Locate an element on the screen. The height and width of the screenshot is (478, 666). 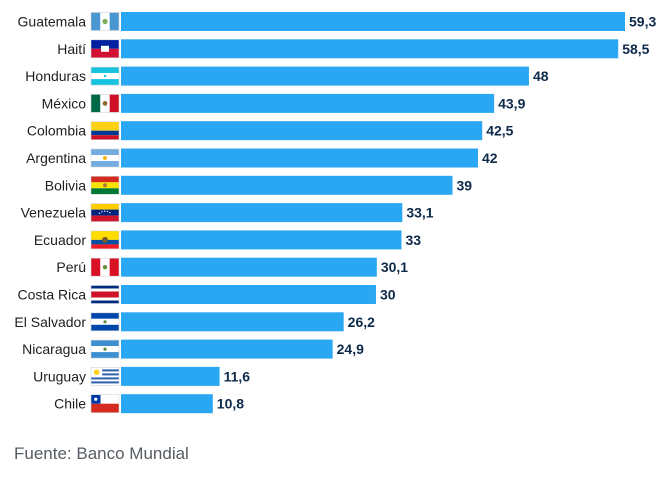
bar-row-honduras: Honduras 48 is located at coordinates (287, 76).